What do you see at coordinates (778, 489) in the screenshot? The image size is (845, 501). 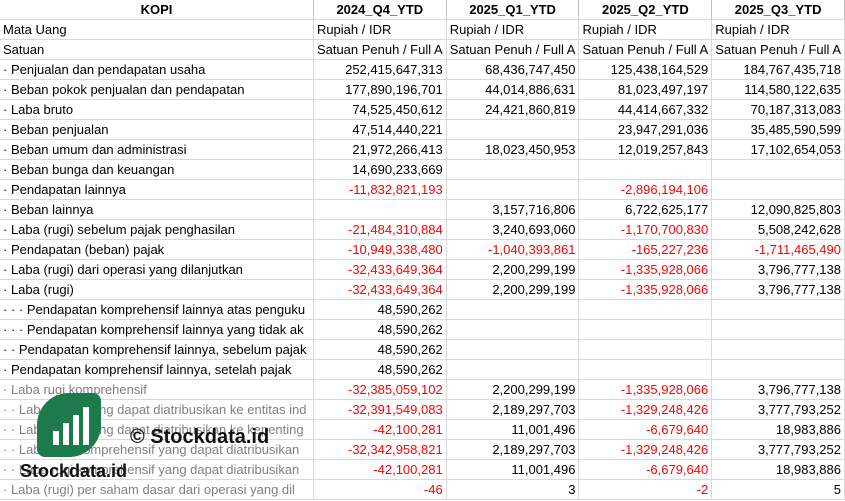 I see `table-cell: 5` at bounding box center [778, 489].